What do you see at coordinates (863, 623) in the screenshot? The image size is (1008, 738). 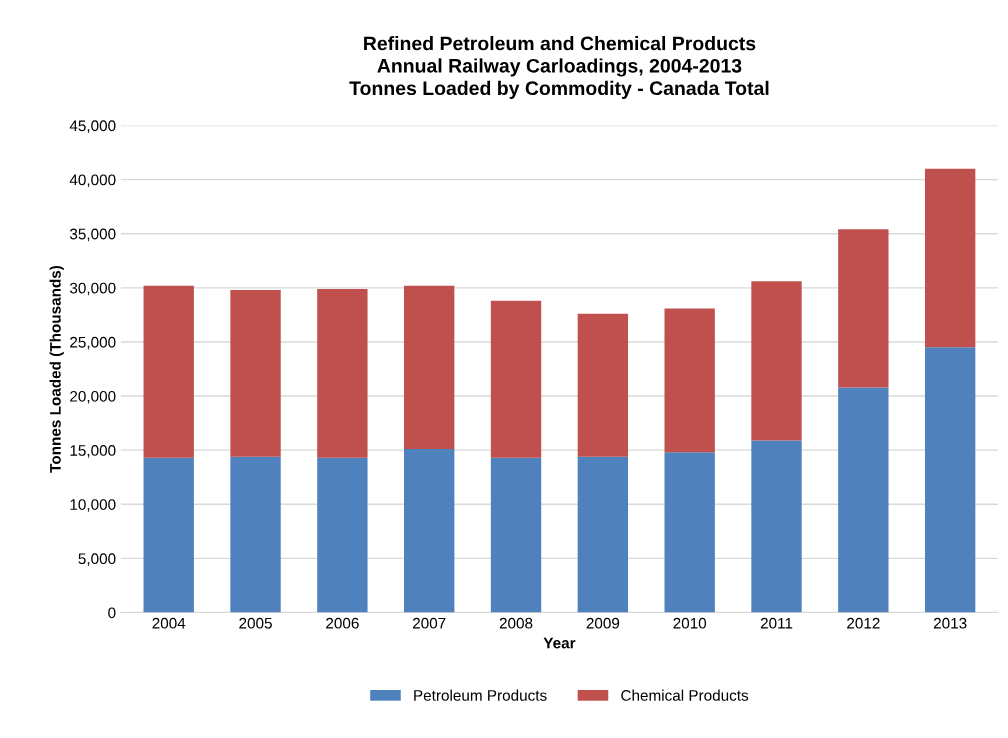 I see `x-tick-label: 2012` at bounding box center [863, 623].